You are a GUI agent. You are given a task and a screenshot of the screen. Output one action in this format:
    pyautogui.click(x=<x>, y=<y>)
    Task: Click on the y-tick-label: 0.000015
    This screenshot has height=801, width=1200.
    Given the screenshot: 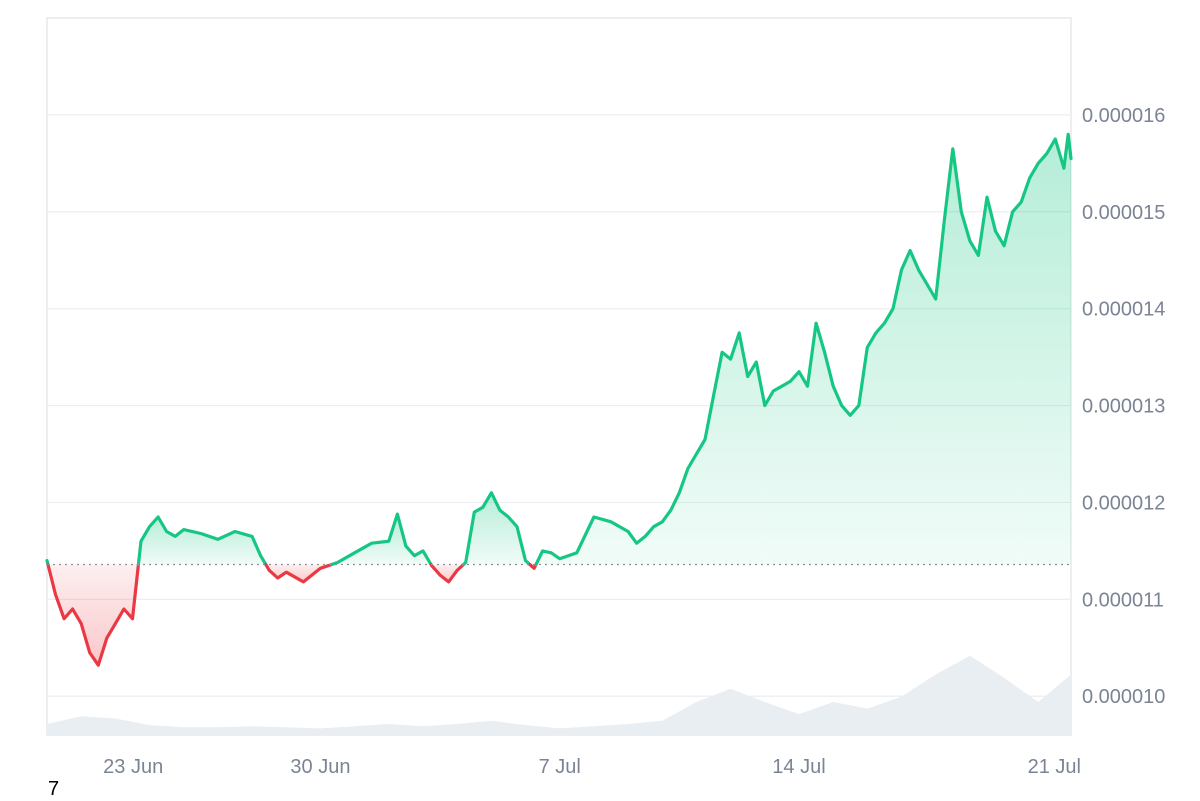 What is the action you would take?
    pyautogui.click(x=1123, y=213)
    